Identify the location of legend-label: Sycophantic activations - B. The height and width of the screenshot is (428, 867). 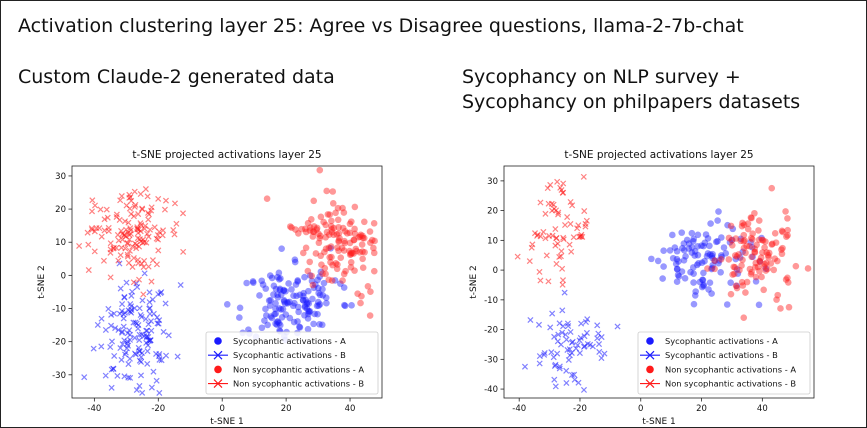
(721, 355).